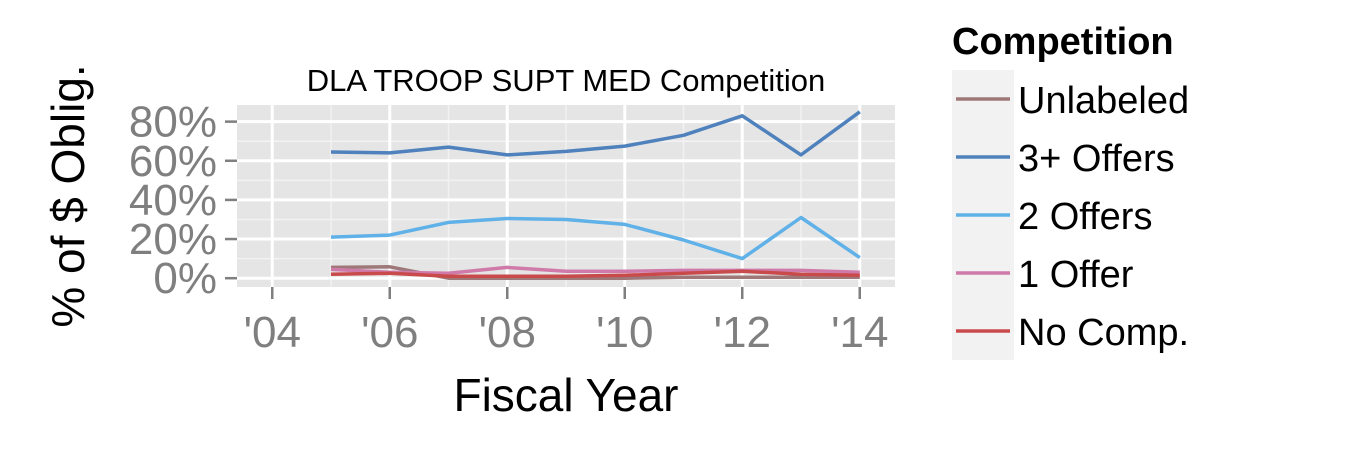 This screenshot has width=1350, height=450. Describe the element at coordinates (742, 332) in the screenshot. I see `x-tick-label: '12` at that location.